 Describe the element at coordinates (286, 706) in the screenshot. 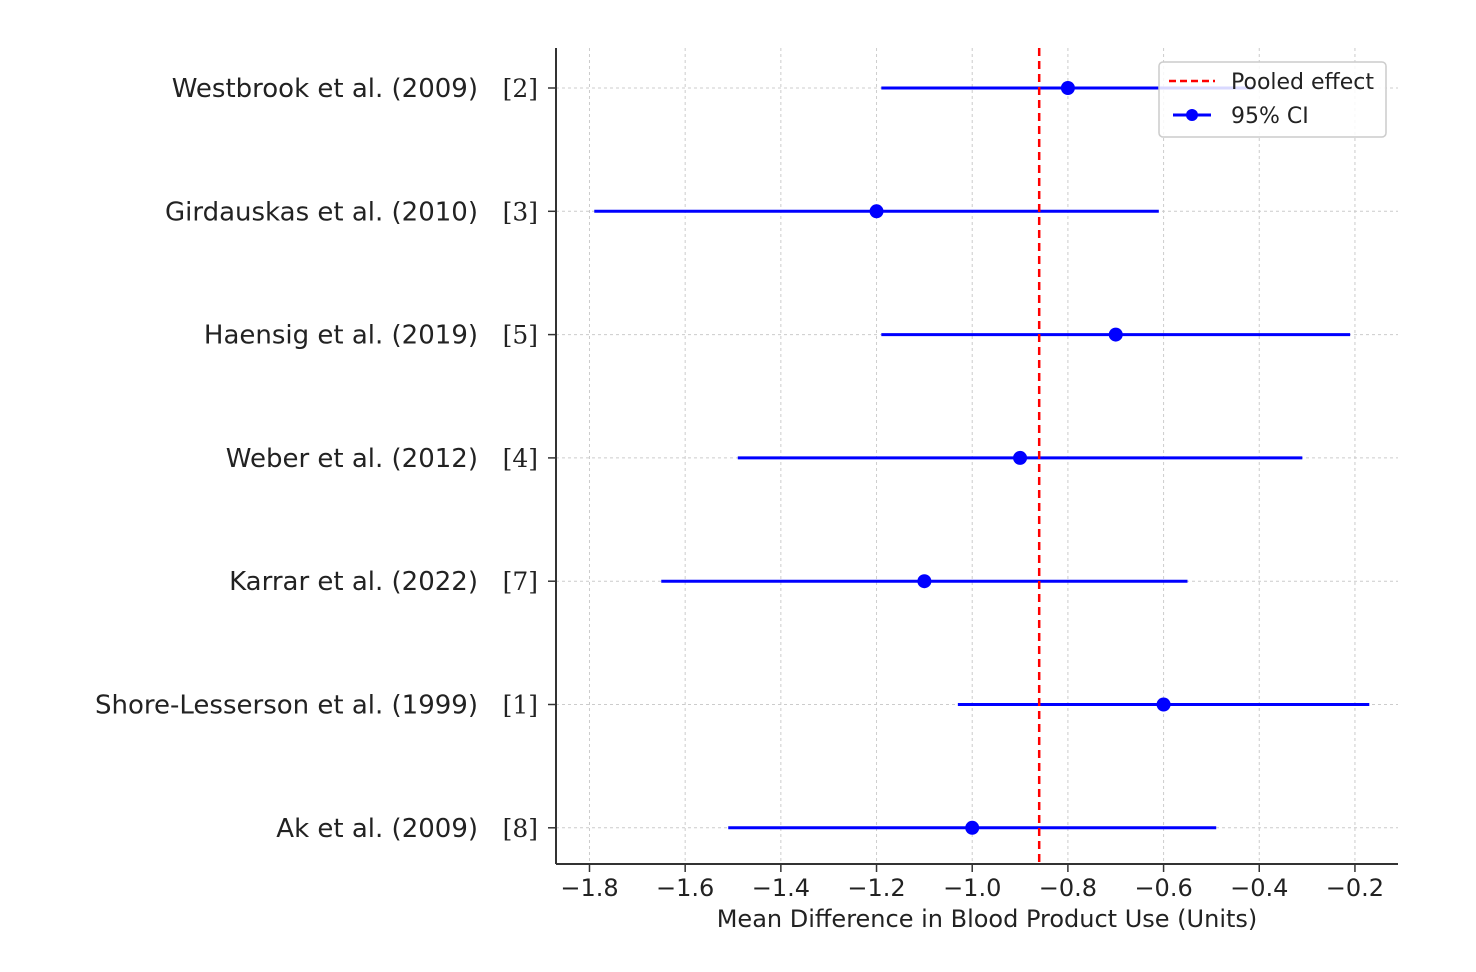

I see `study-label: Shore-Lesserson et al. (1999)` at that location.